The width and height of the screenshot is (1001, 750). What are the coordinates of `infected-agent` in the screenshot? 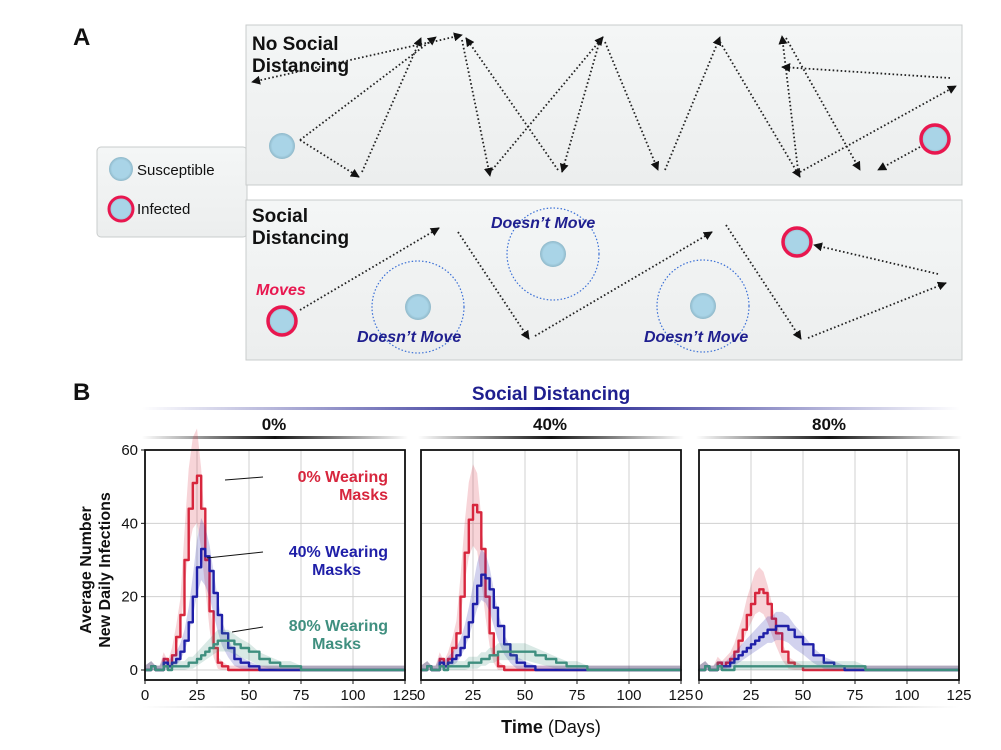 It's located at (935, 139).